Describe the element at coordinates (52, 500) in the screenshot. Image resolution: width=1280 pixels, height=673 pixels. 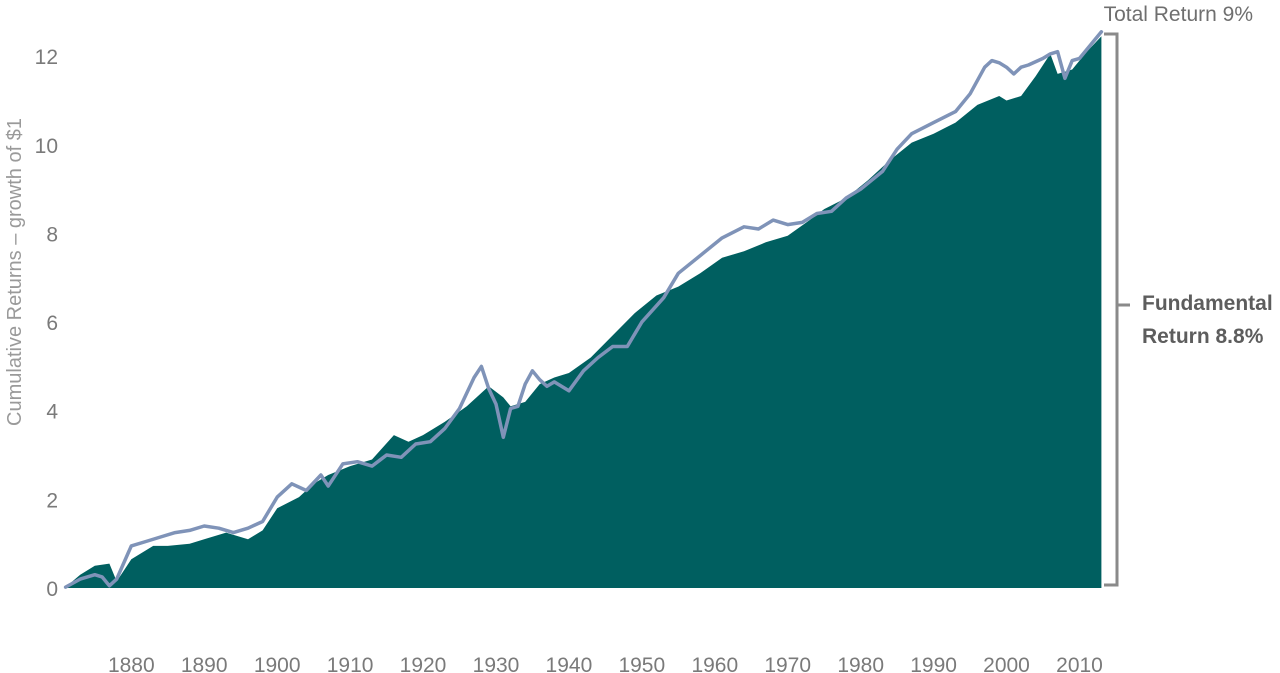
I see `y-tick-label: 2` at that location.